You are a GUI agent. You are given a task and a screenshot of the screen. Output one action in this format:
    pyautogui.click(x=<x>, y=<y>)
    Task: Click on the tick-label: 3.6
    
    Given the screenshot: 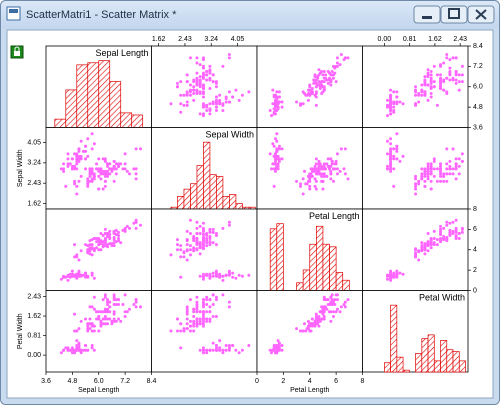 What is the action you would take?
    pyautogui.click(x=478, y=127)
    